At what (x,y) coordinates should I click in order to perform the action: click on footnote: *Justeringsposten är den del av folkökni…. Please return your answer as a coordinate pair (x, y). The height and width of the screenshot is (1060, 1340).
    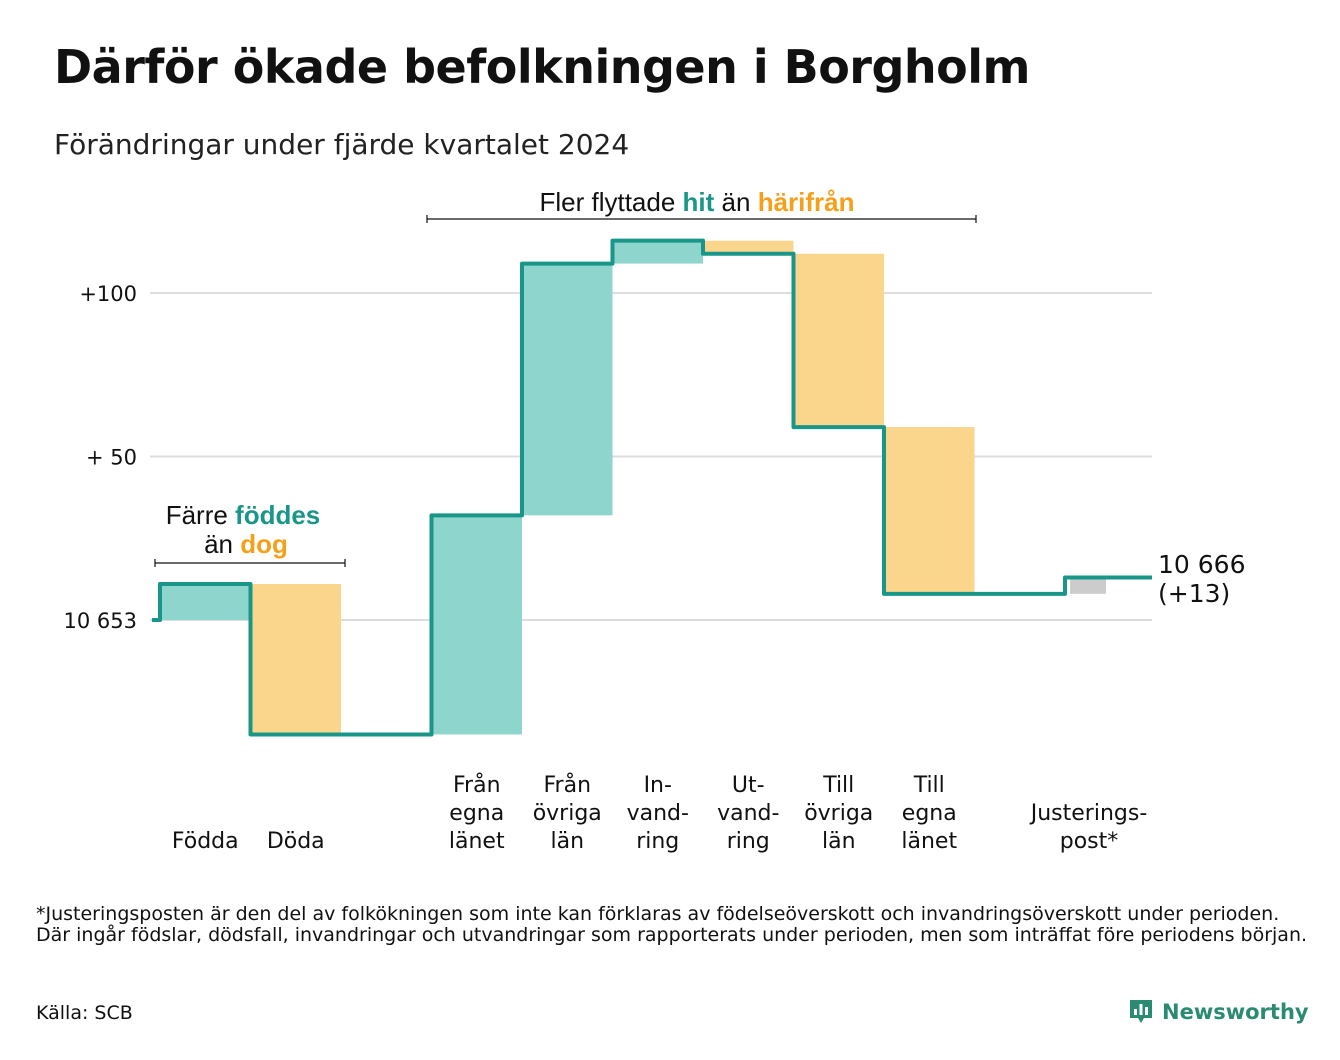
    Looking at the image, I should click on (672, 924).